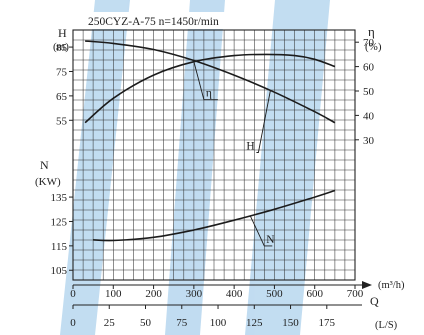 Image resolution: width=424 pixels, height=335 pixels. What do you see at coordinates (110, 323) in the screenshot?
I see `q-ls-axis-tick-label: 25` at bounding box center [110, 323].